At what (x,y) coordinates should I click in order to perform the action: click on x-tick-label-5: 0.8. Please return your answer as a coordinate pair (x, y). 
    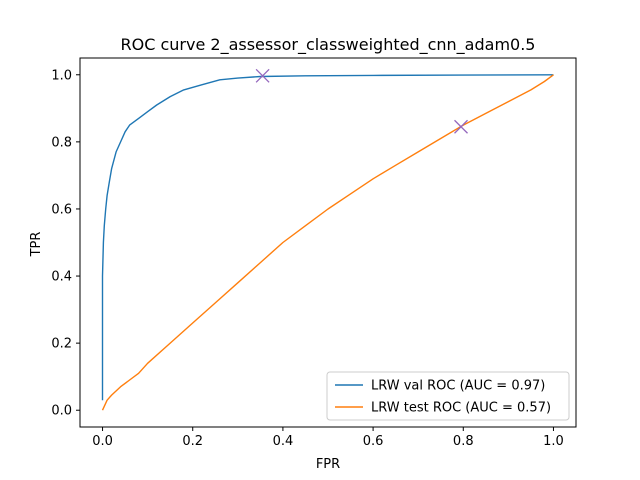
    Looking at the image, I should click on (463, 441).